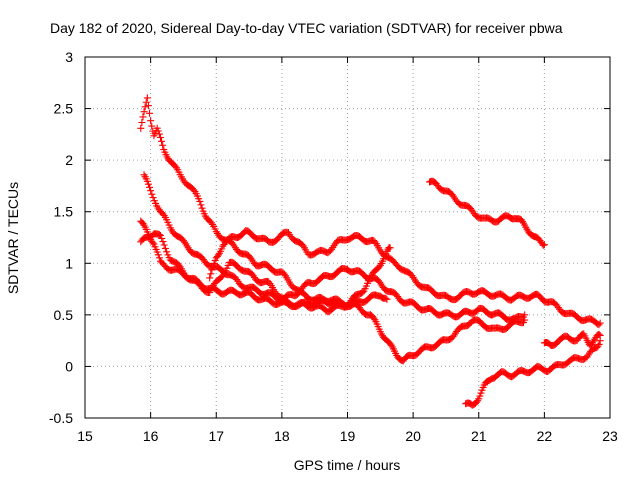 The image size is (640, 480). What do you see at coordinates (64, 315) in the screenshot?
I see `y-tick-label: 0.5` at bounding box center [64, 315].